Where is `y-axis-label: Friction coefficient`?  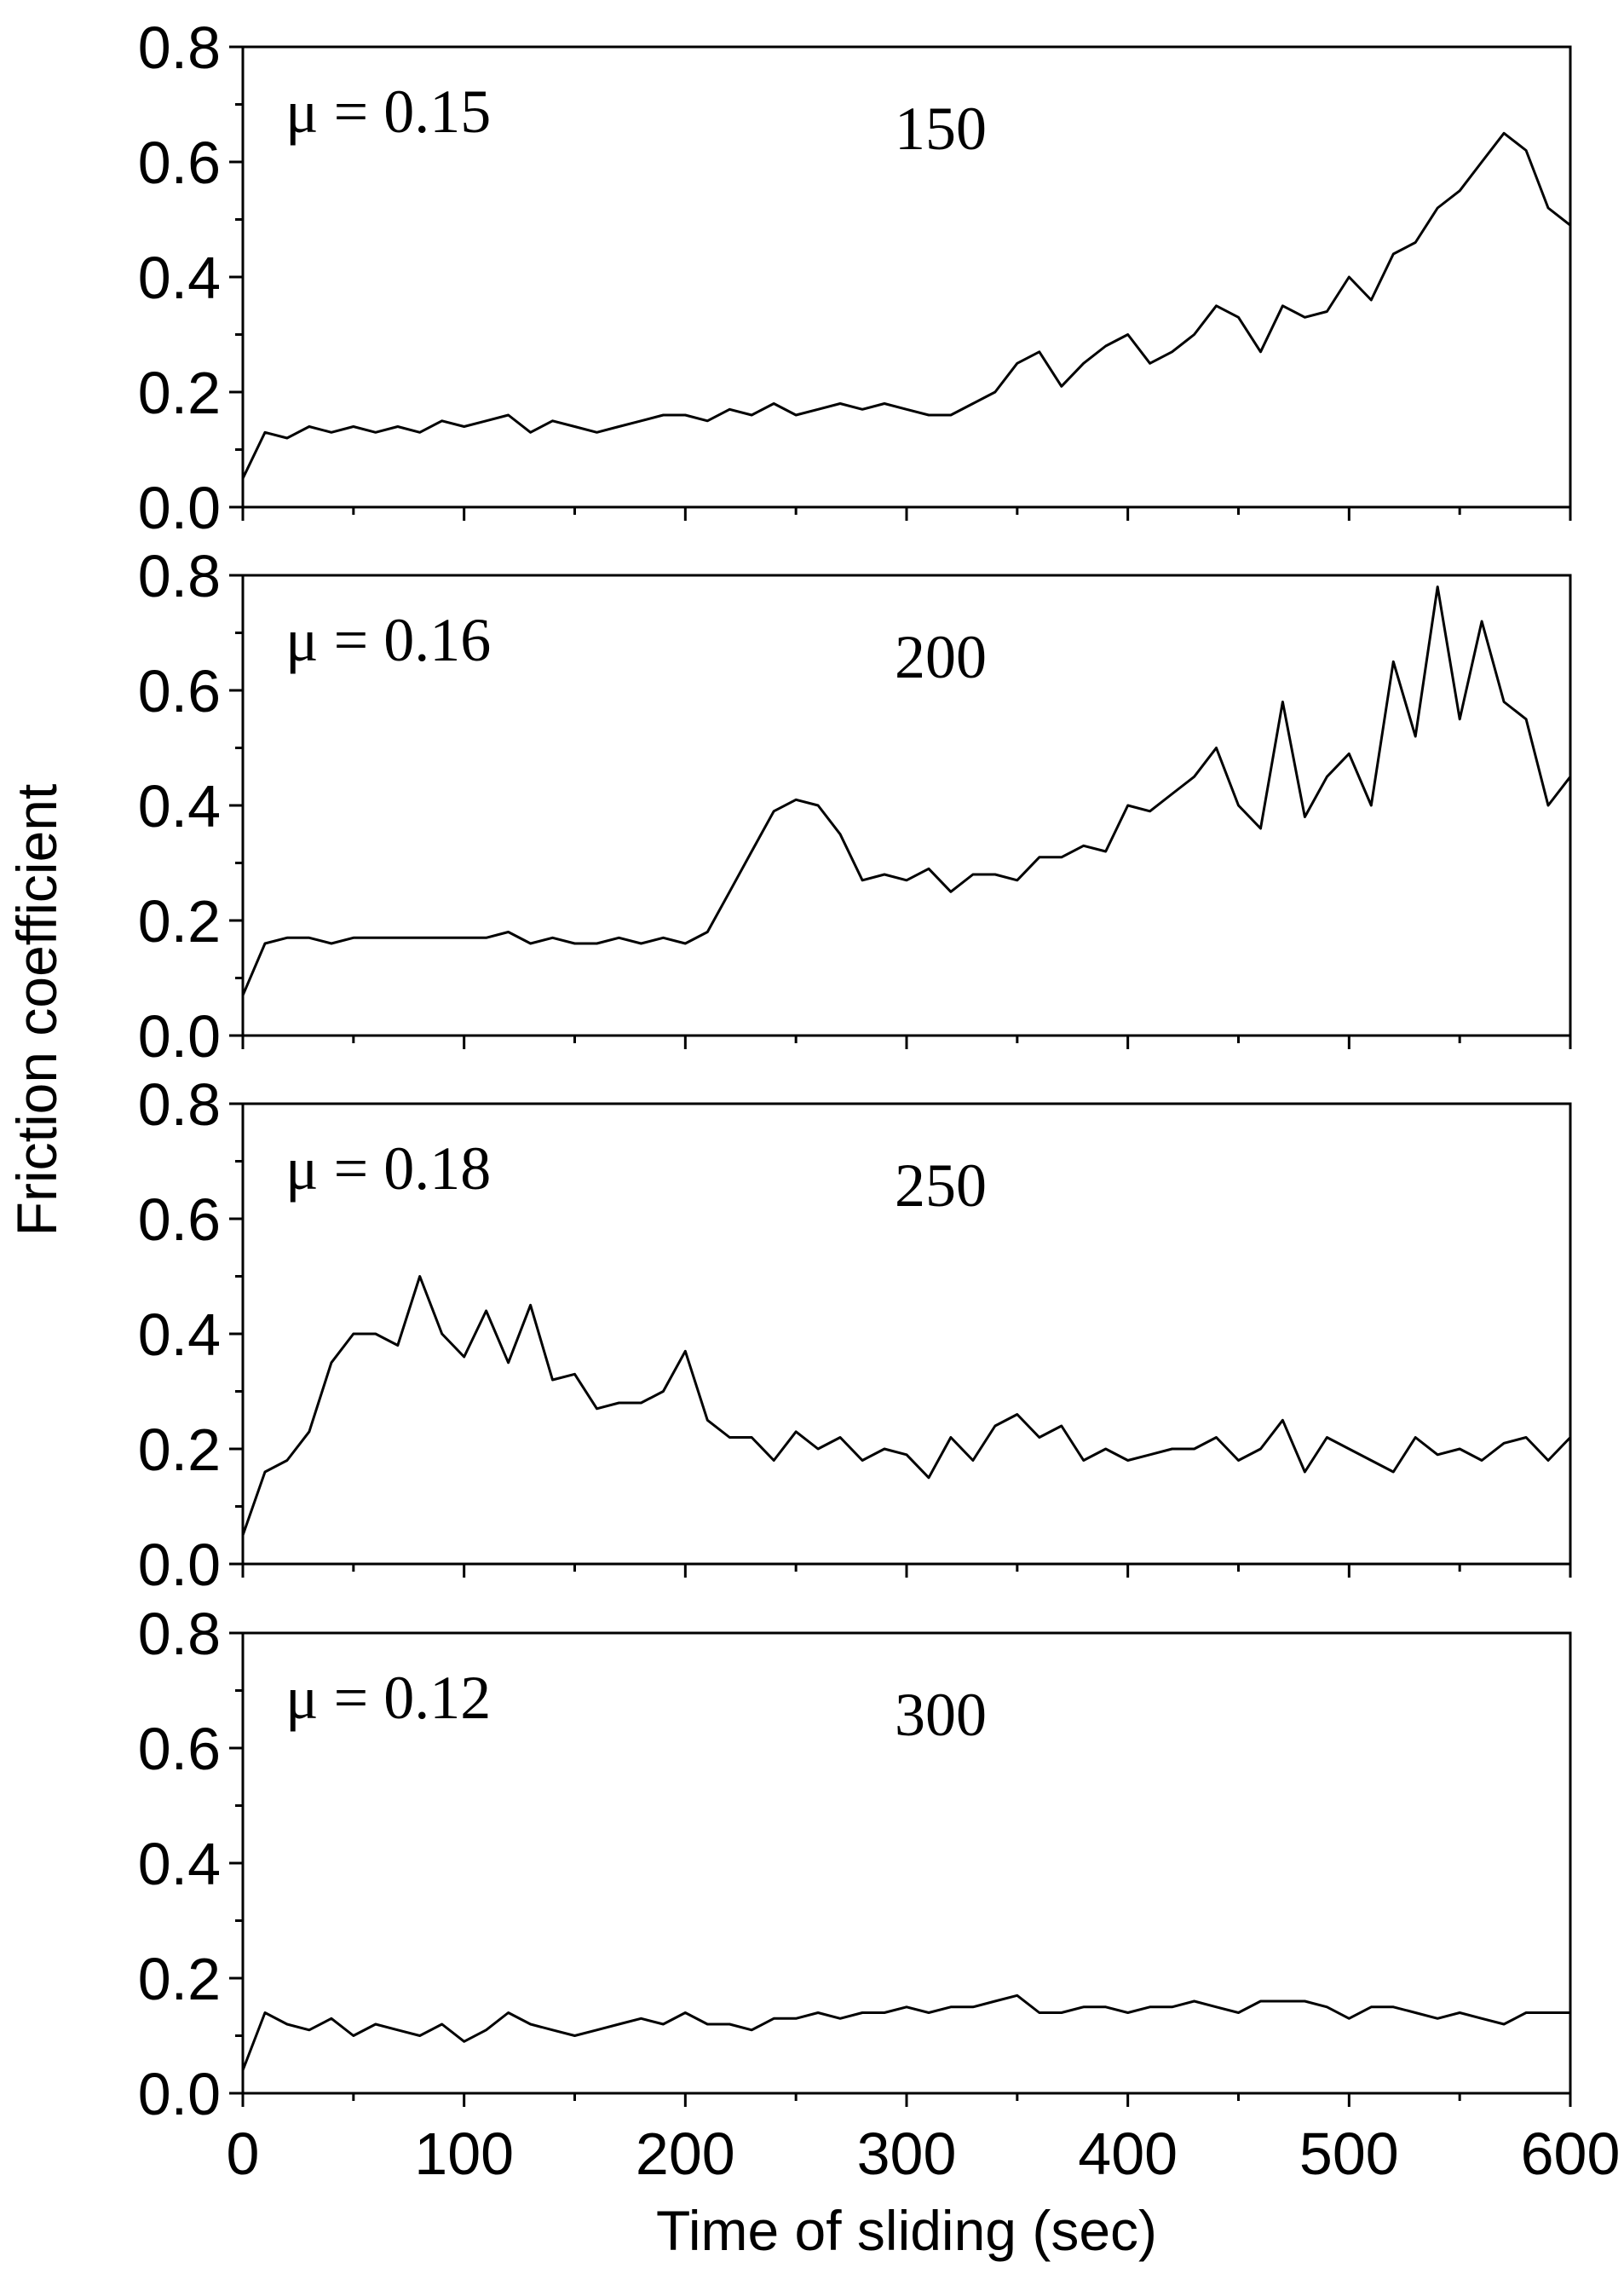 y-axis-label: Friction coefficient is located at coordinates (36, 1010).